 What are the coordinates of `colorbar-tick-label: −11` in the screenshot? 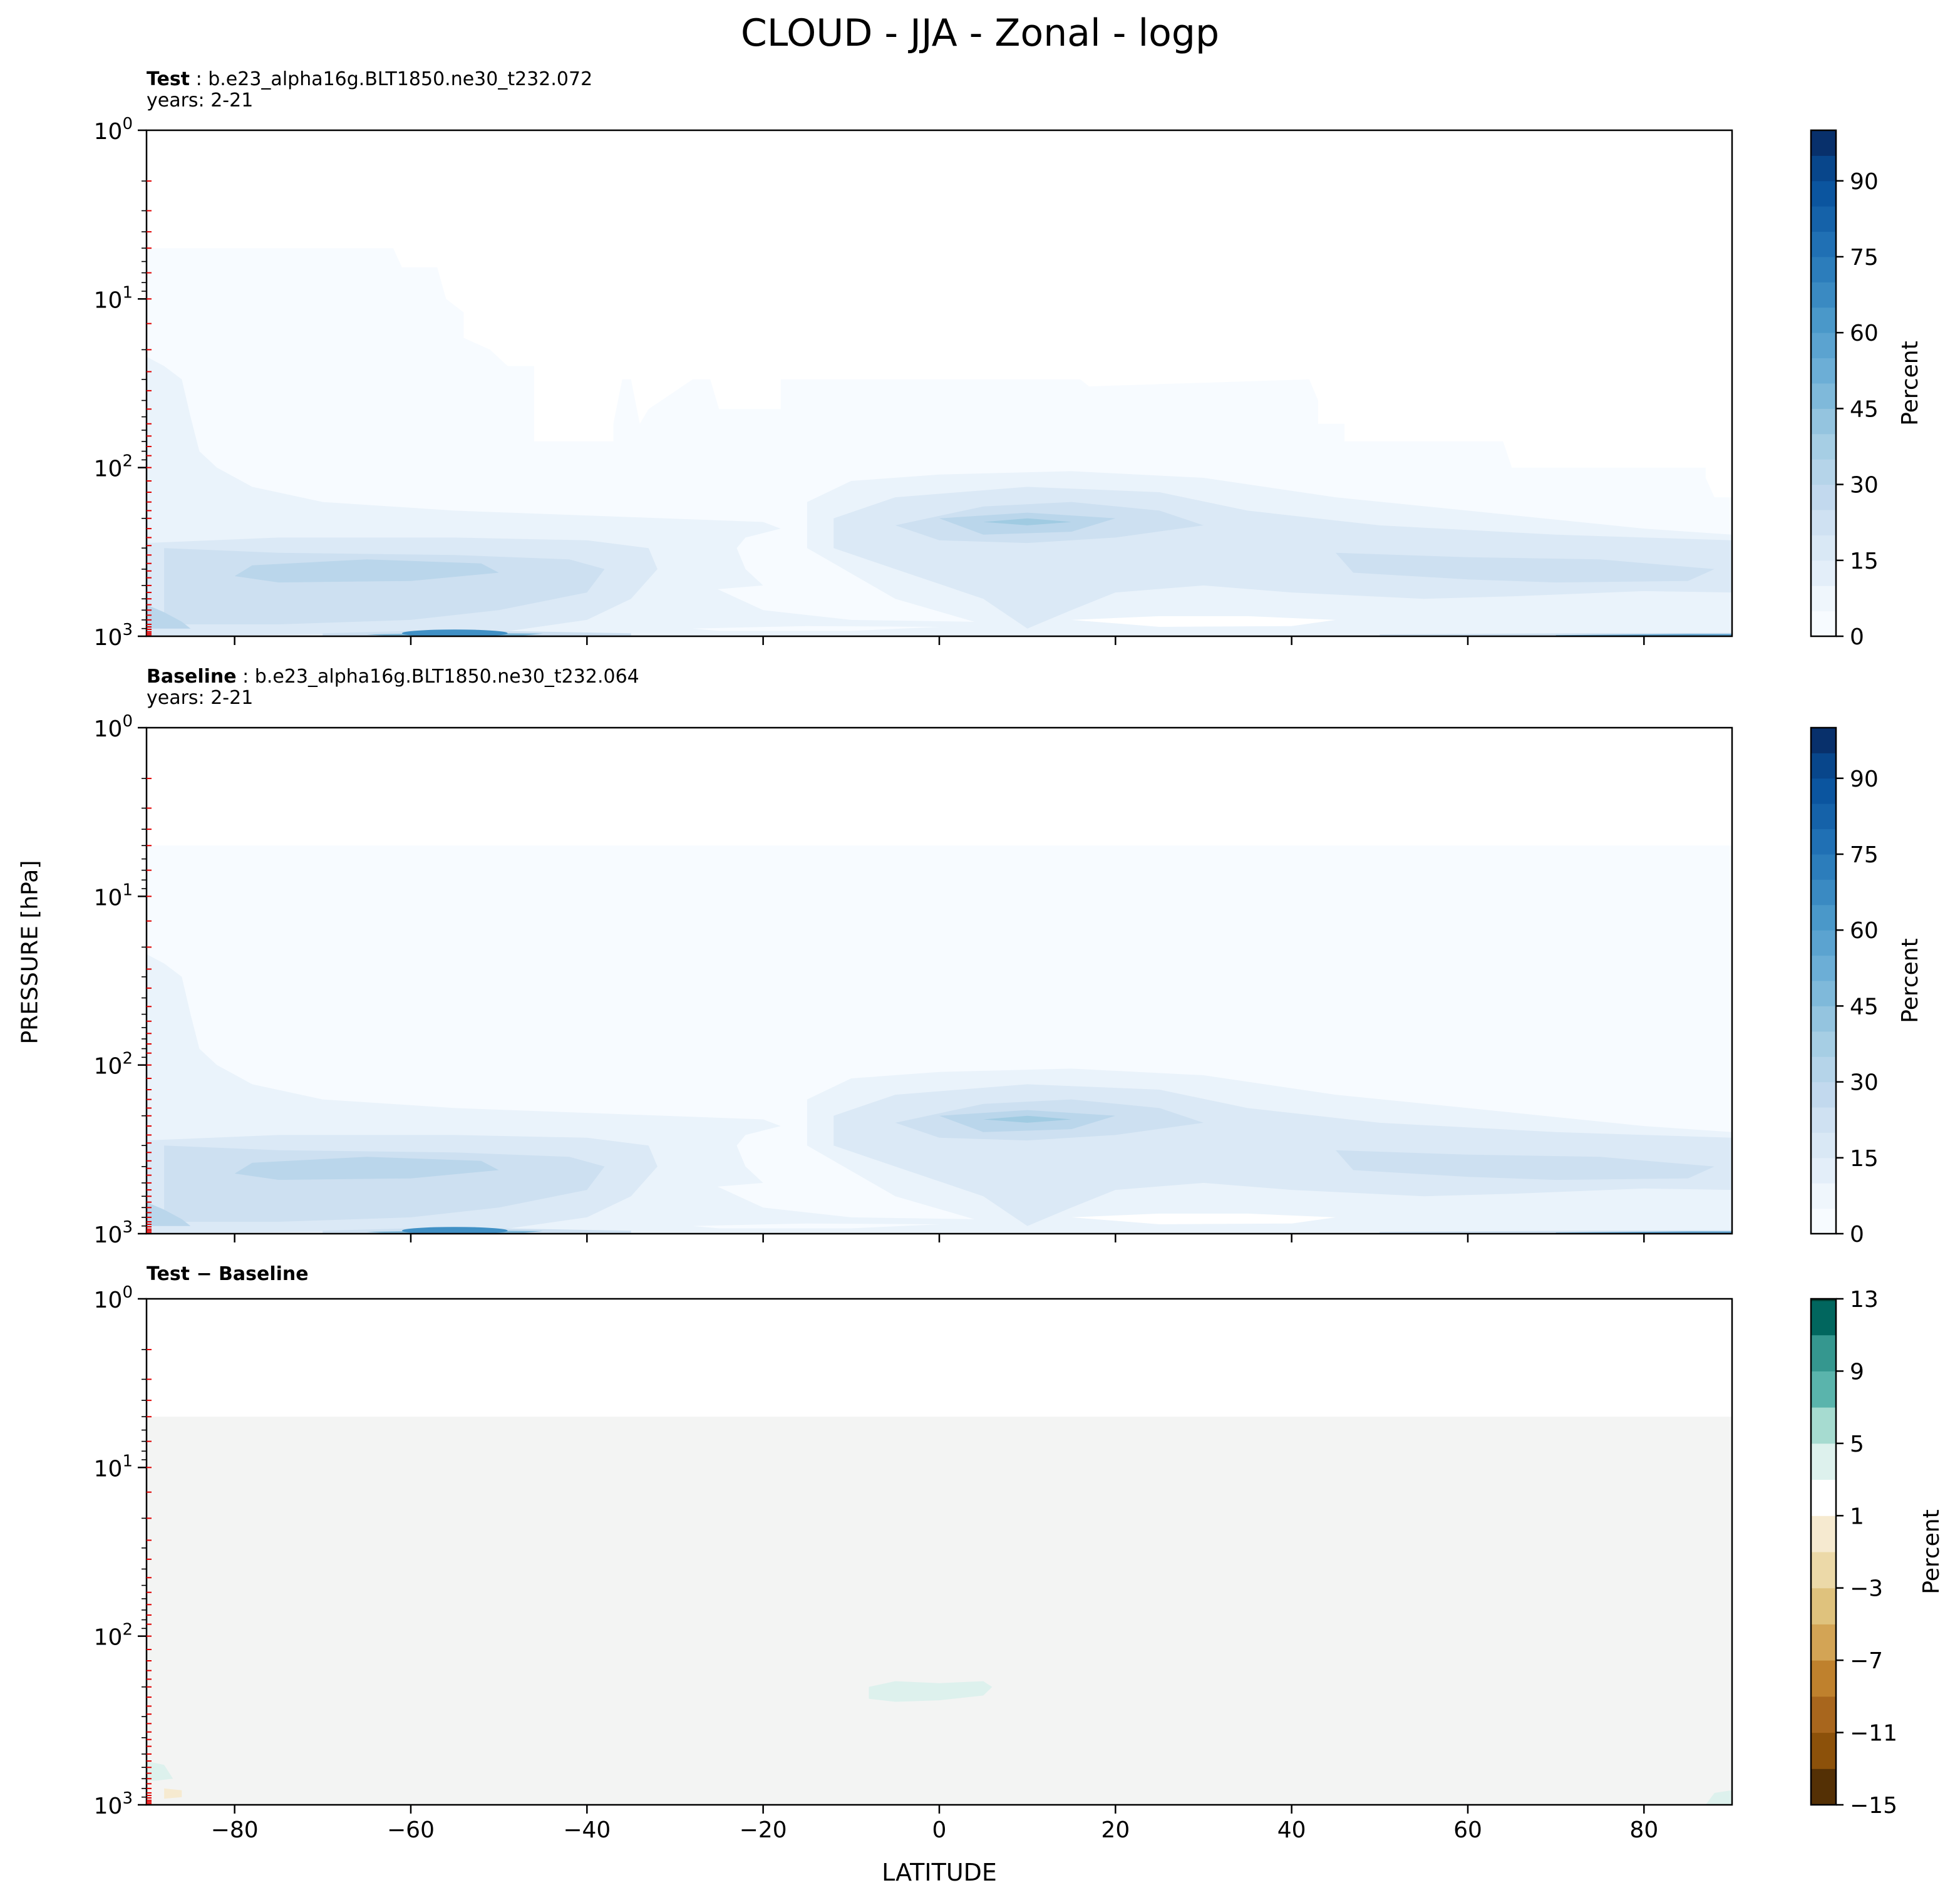 It's located at (1873, 1734).